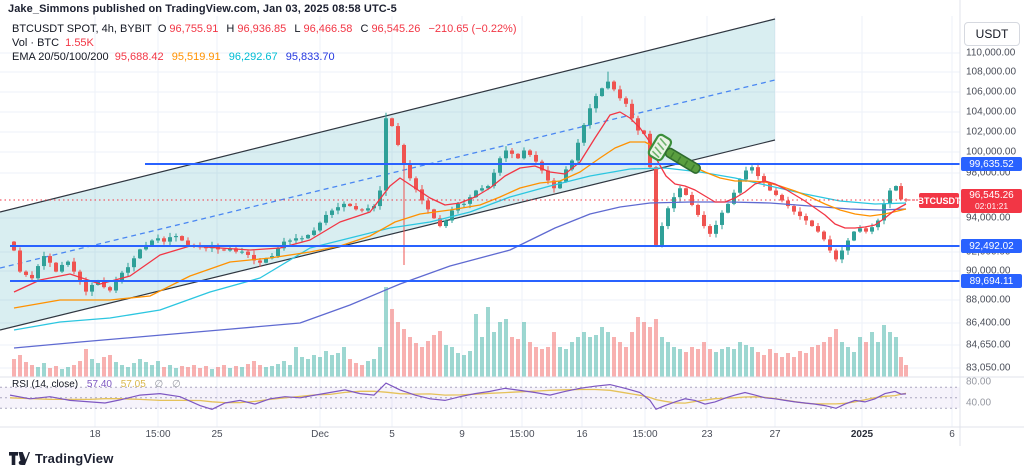  Describe the element at coordinates (480, 397) in the screenshot. I see `rsi-pane` at that location.